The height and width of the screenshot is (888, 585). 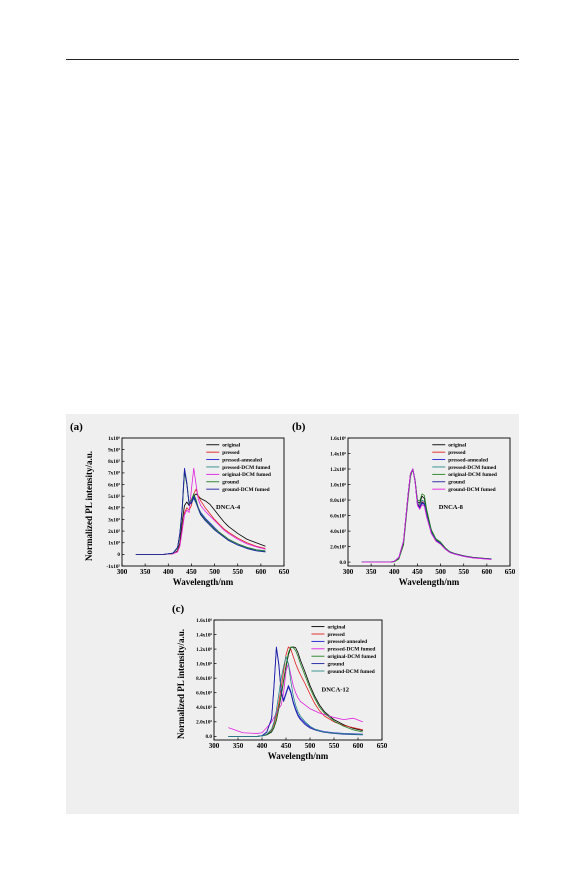 I want to click on series-group-b, so click(x=426, y=515).